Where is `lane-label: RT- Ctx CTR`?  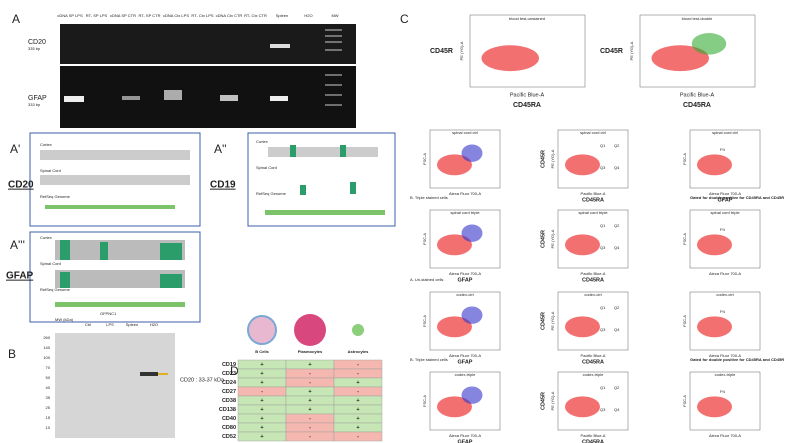
lane-label: RT- Ctx CTR is located at coordinates (255, 15).